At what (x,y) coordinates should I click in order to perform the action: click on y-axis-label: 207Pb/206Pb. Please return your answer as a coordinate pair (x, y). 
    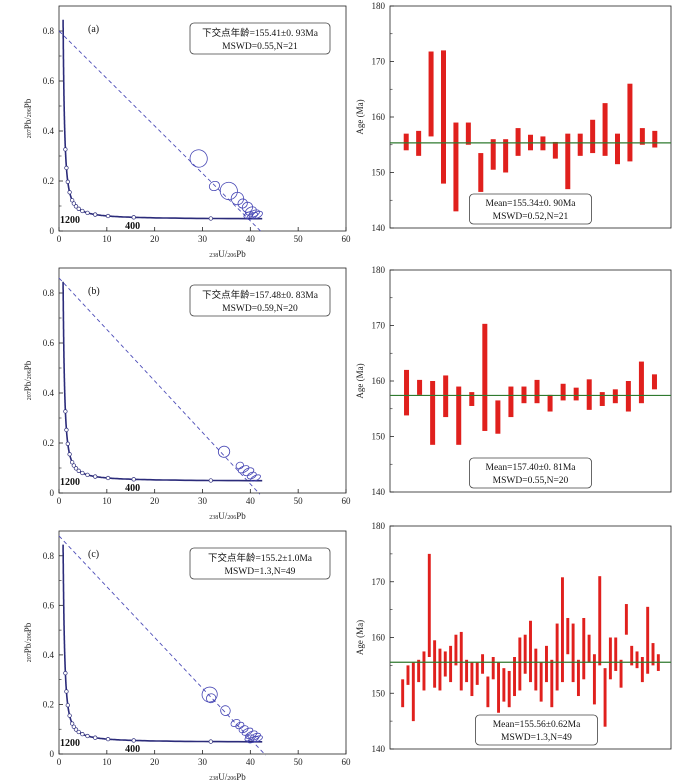
    Looking at the image, I should click on (28, 118).